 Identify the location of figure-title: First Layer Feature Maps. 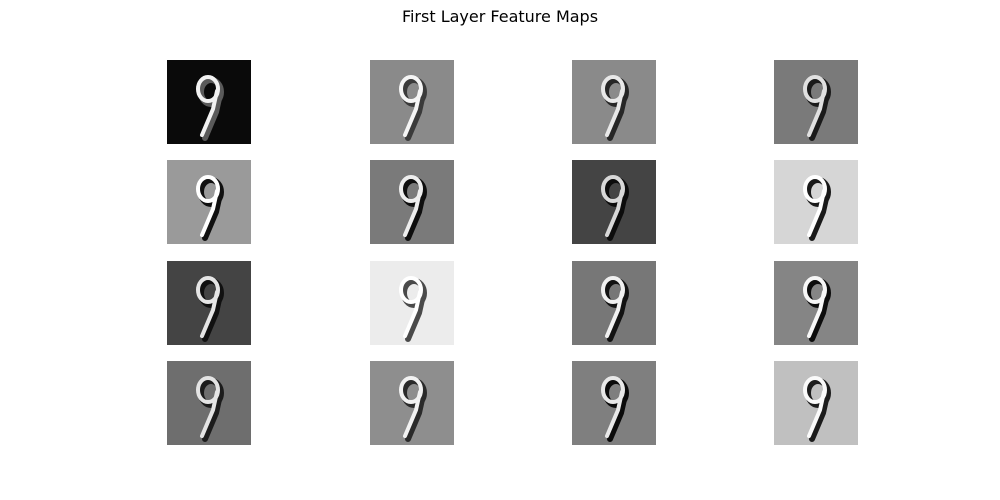
(500, 16).